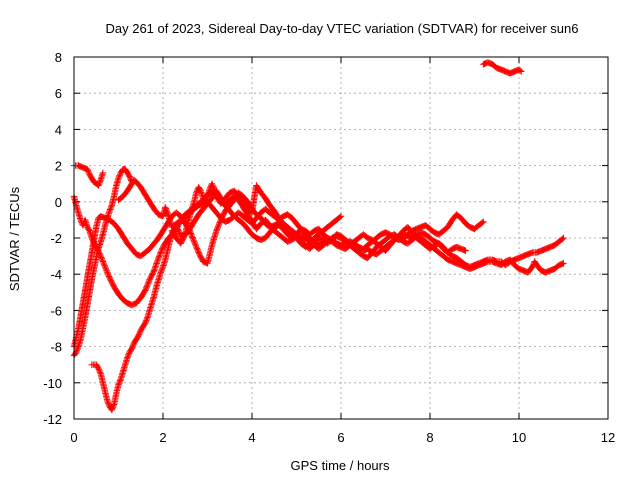 Image resolution: width=640 pixels, height=480 pixels. I want to click on y-axis-label: SDTVAR / TECUs, so click(14, 238).